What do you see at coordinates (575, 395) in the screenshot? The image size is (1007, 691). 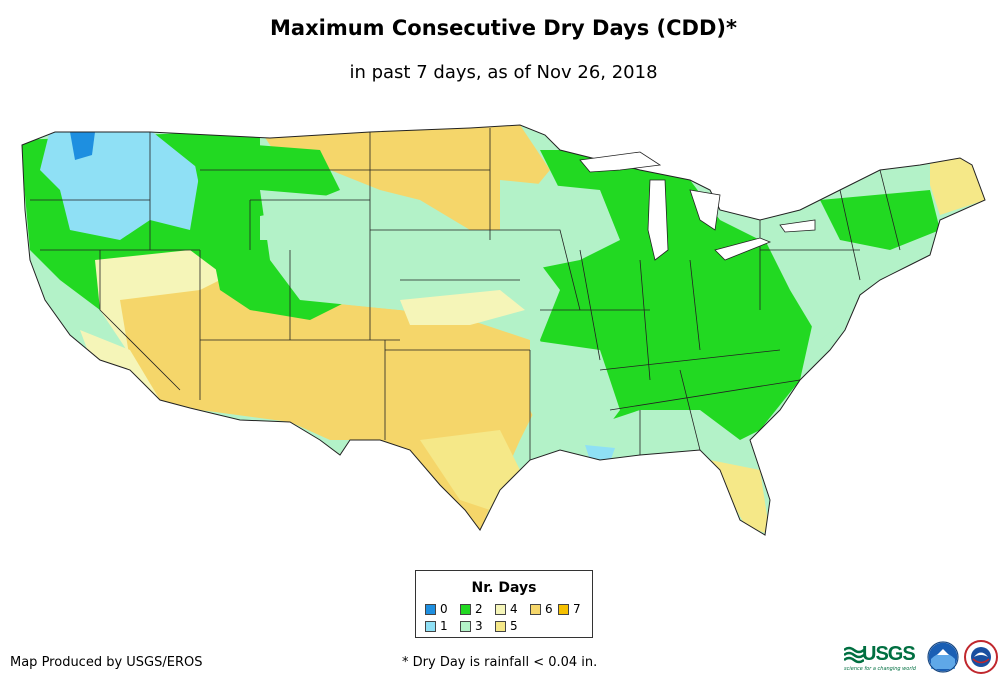 I see `region-mississippi-3day` at bounding box center [575, 395].